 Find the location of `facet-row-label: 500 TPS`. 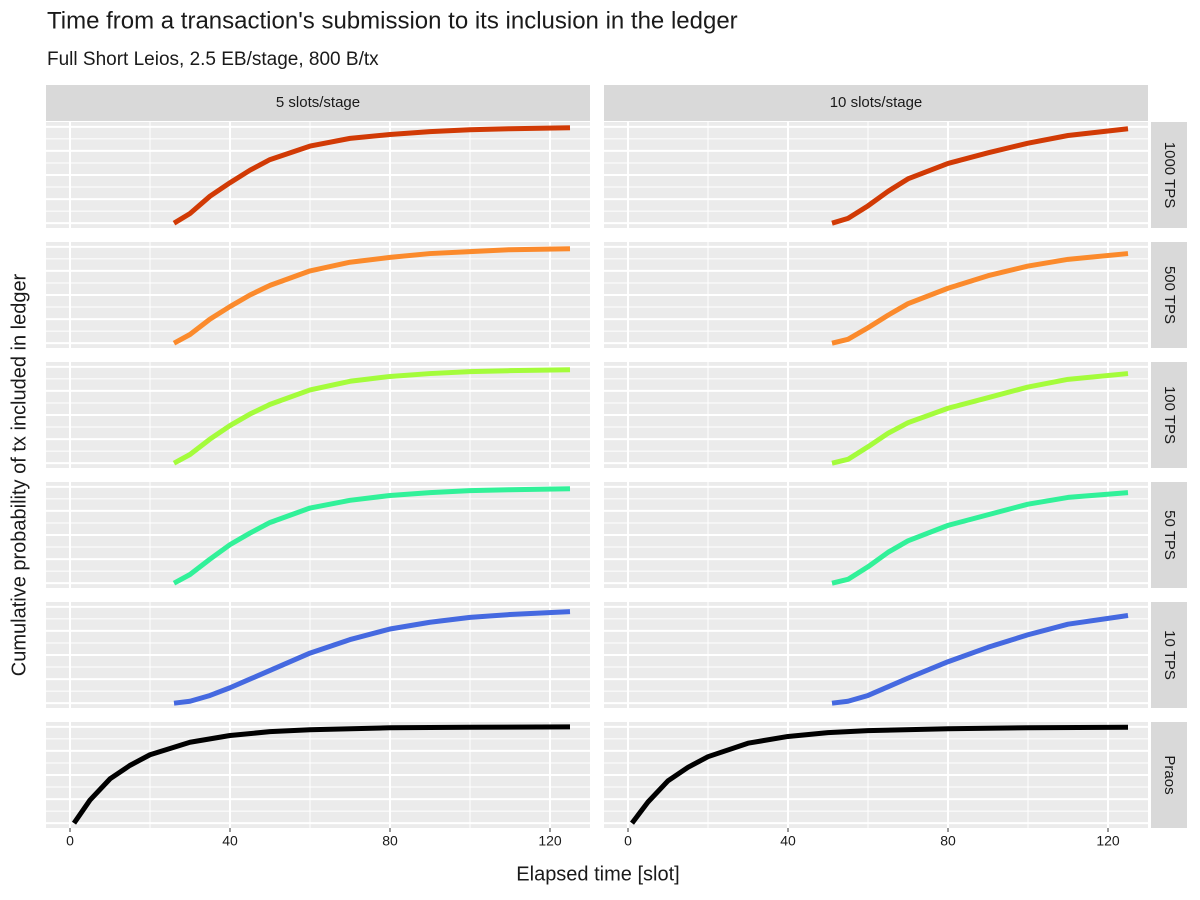

facet-row-label: 500 TPS is located at coordinates (1169, 295).